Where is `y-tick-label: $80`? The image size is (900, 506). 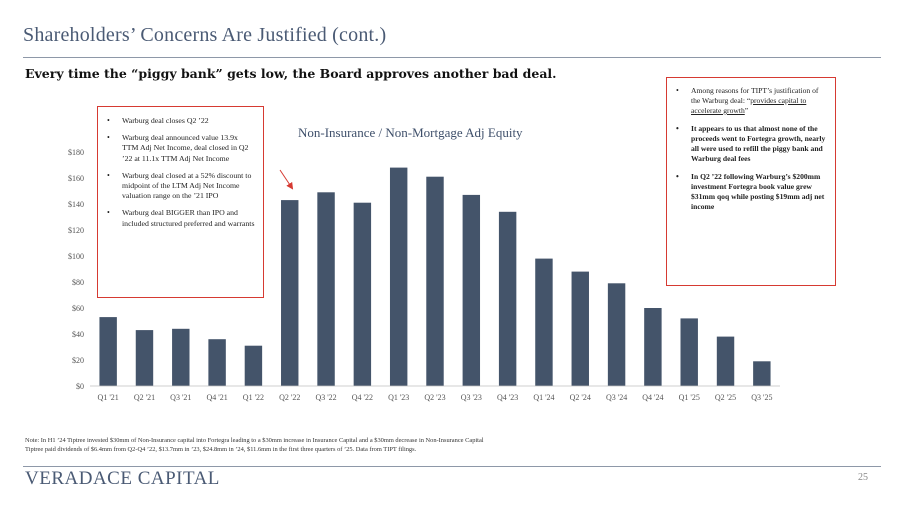 y-tick-label: $80 is located at coordinates (78, 282).